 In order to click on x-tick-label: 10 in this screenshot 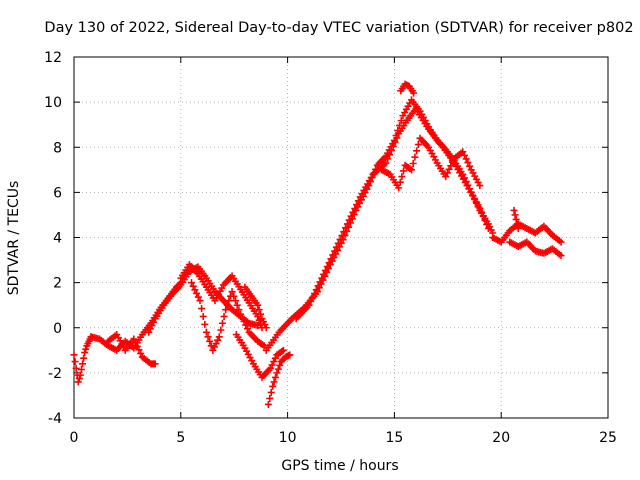, I will do `click(288, 438)`.